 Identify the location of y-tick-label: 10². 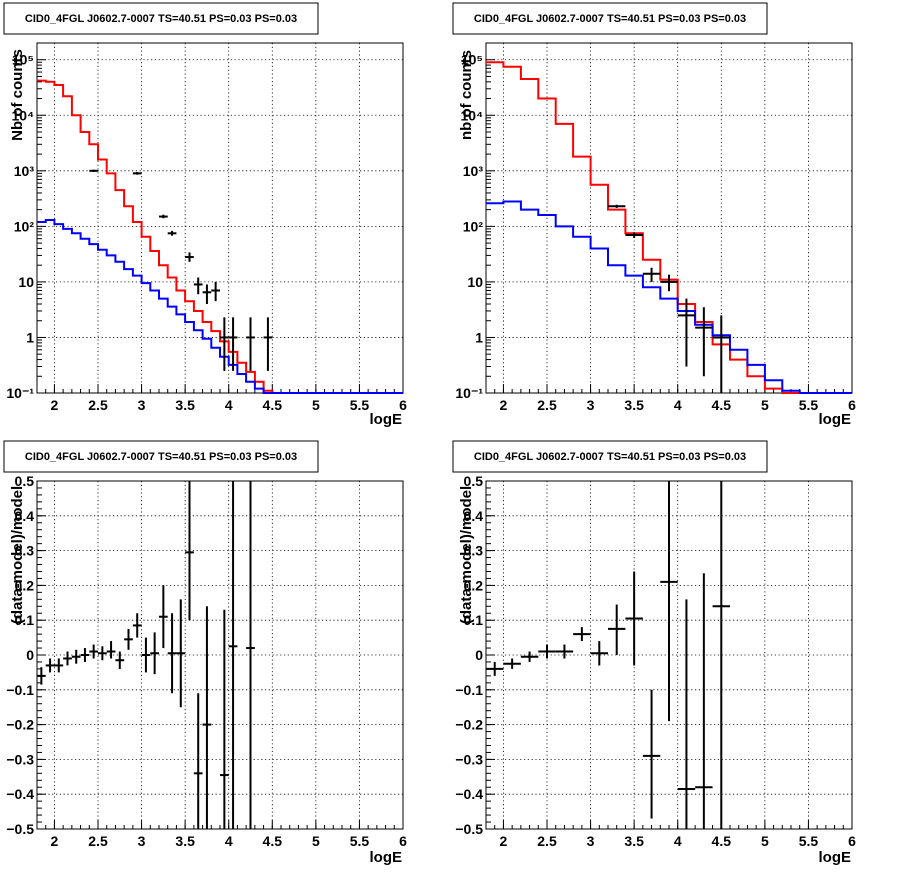
(24, 226).